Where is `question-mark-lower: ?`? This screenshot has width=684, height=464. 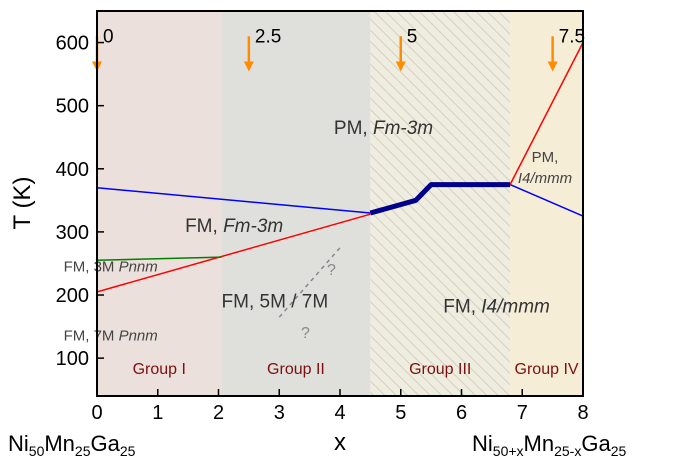
question-mark-lower: ? is located at coordinates (305, 333).